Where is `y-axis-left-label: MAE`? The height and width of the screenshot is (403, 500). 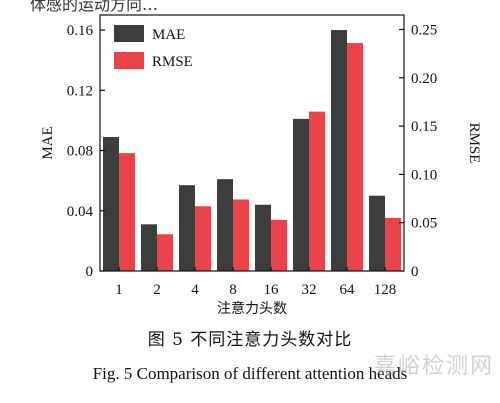 y-axis-left-label: MAE is located at coordinates (48, 142).